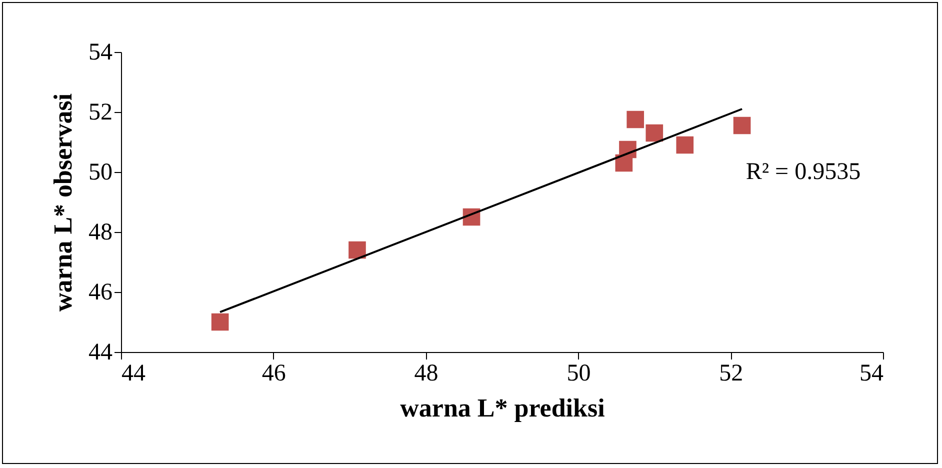 This screenshot has width=942, height=468. Describe the element at coordinates (134, 373) in the screenshot. I see `x-tick-label: 44` at that location.